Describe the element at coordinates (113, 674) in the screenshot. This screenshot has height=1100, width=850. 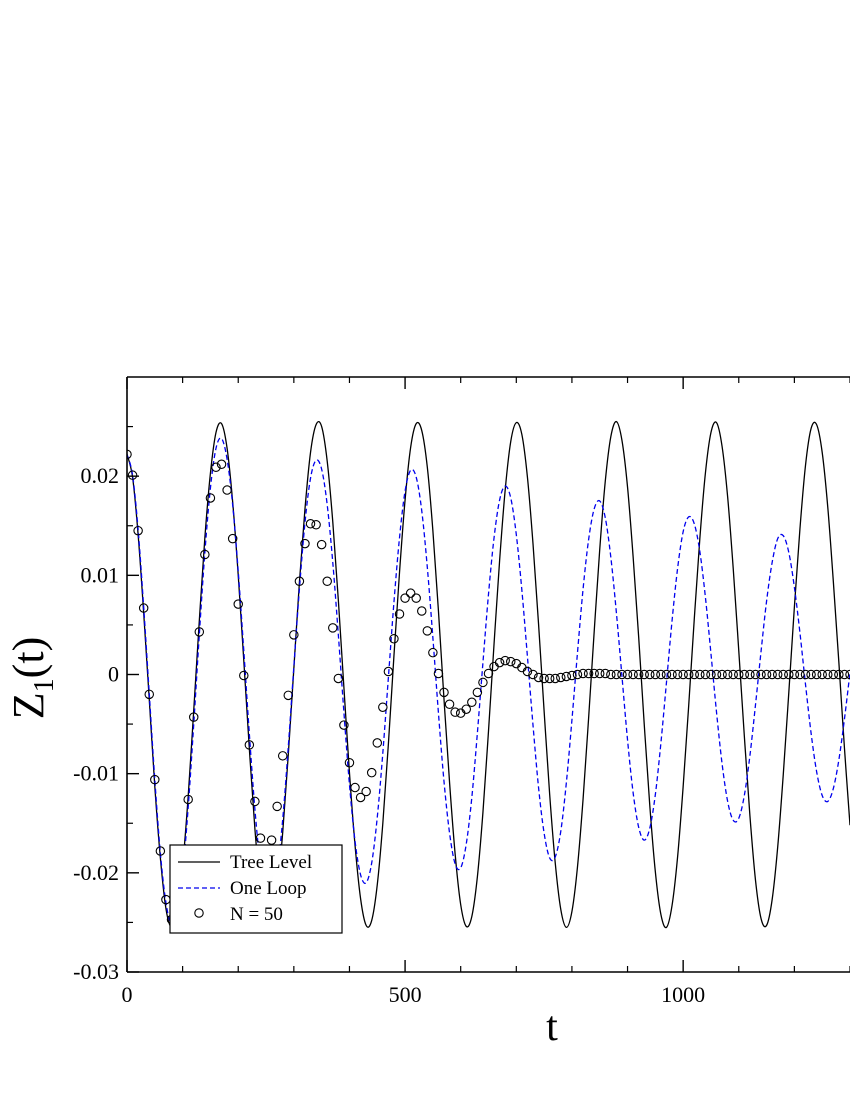
I see `y-tick-label-3: 0` at that location.